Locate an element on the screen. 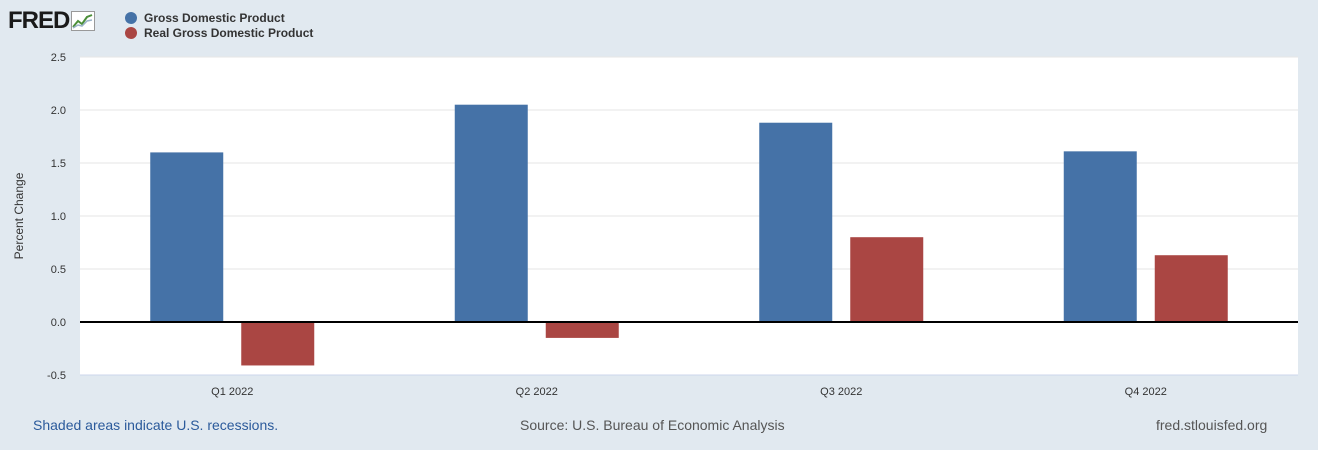 This screenshot has width=1318, height=450. fred-logo: FRED is located at coordinates (52, 20).